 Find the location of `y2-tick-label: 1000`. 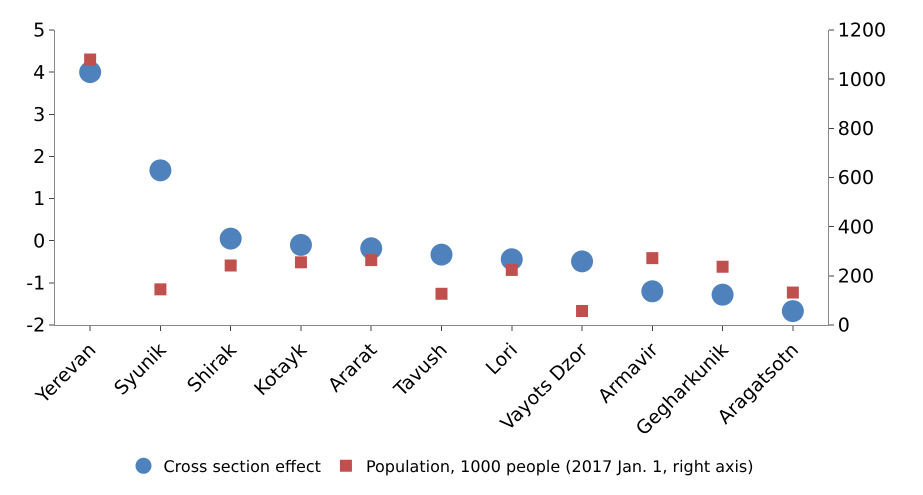

y2-tick-label: 1000 is located at coordinates (862, 79).